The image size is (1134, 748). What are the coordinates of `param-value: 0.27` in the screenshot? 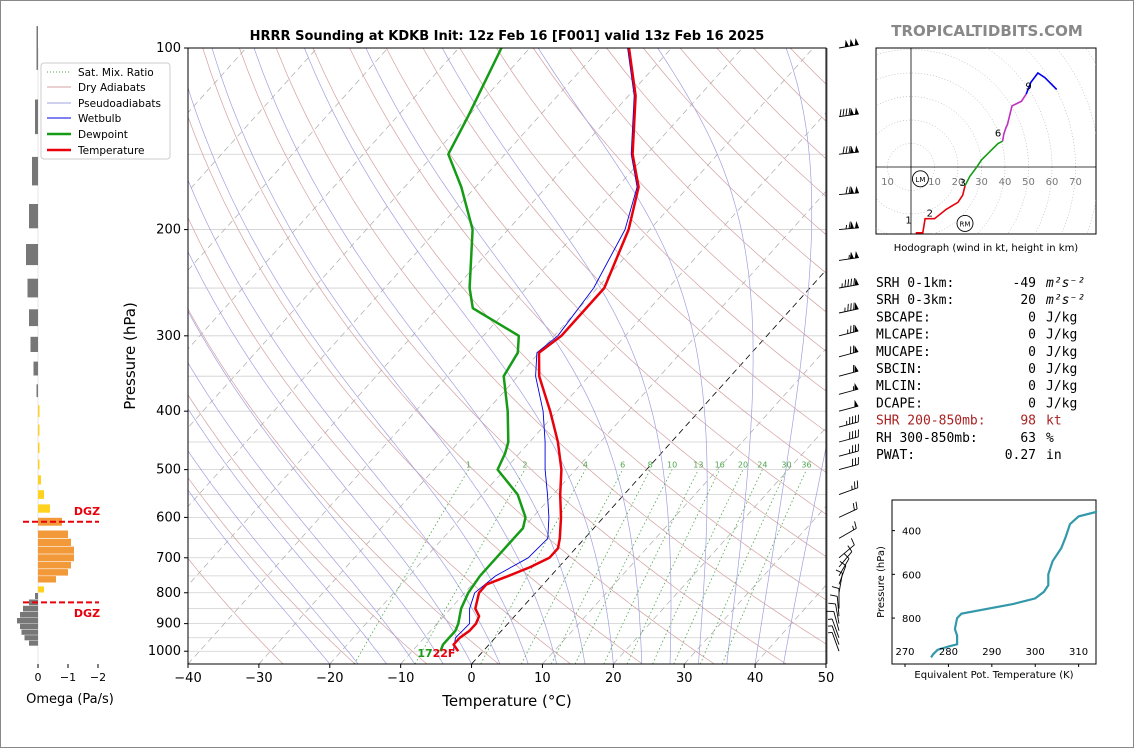 It's located at (1020, 455).